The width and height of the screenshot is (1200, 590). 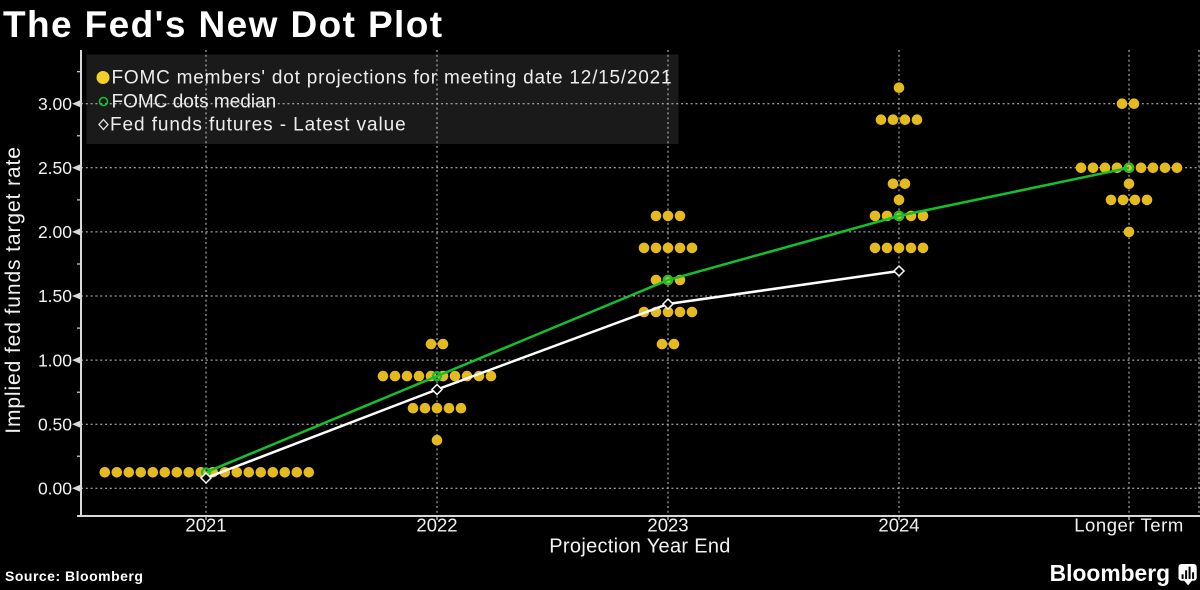 I want to click on svg-text: Longer Term, so click(x=1129, y=525).